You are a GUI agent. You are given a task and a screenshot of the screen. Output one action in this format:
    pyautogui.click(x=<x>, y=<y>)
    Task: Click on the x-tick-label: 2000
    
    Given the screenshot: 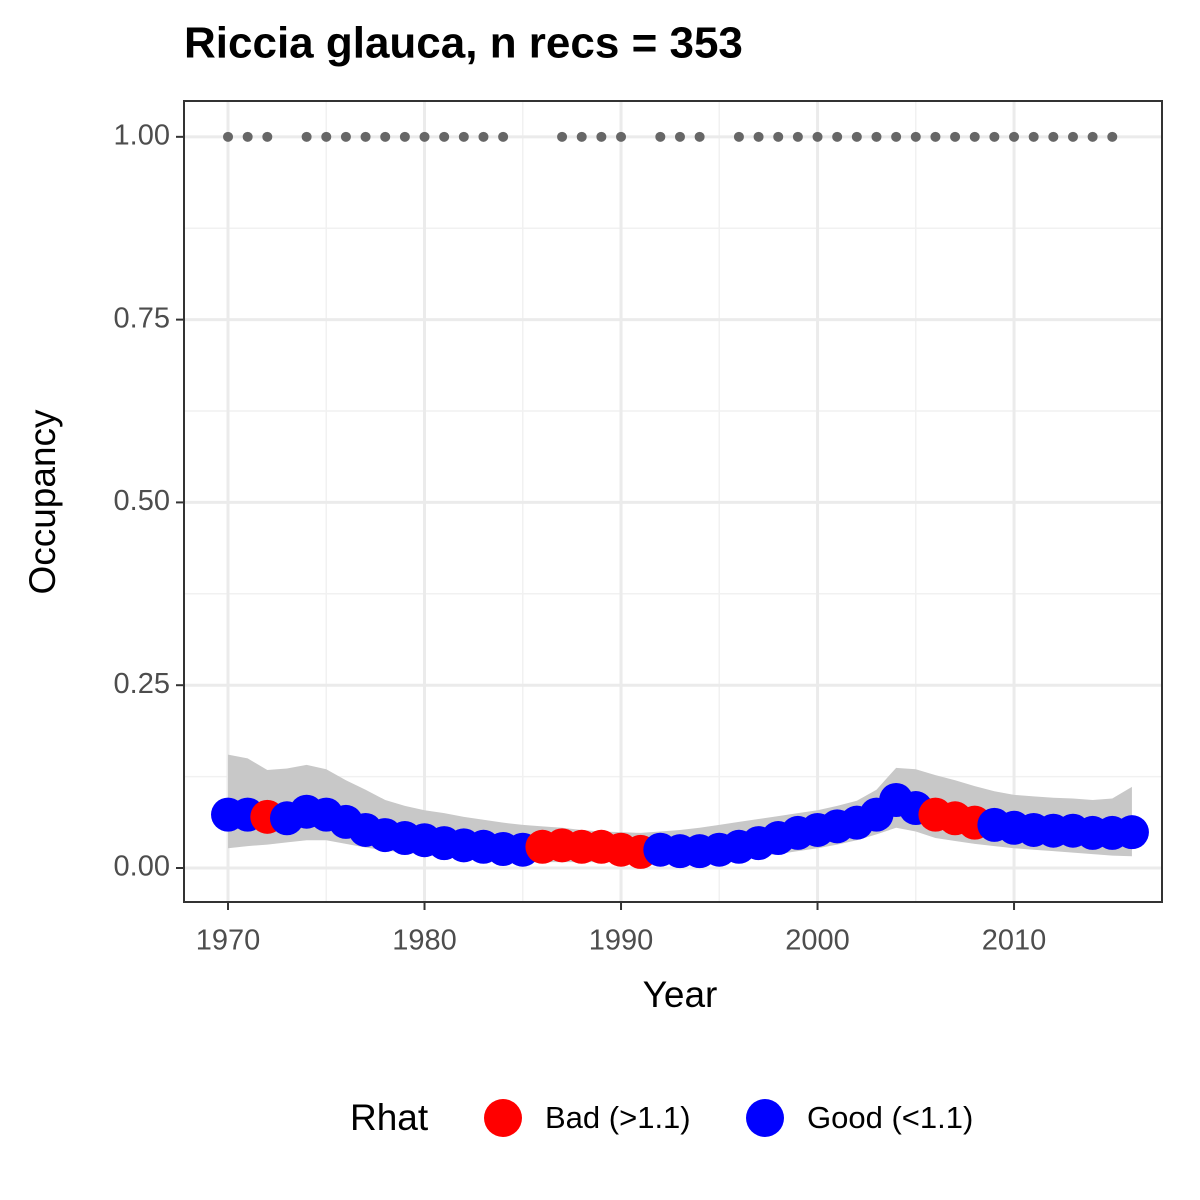 What is the action you would take?
    pyautogui.click(x=817, y=941)
    